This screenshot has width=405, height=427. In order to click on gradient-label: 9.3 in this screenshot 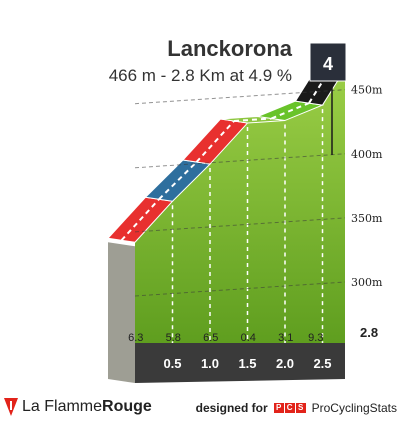, I will do `click(315, 338)`.